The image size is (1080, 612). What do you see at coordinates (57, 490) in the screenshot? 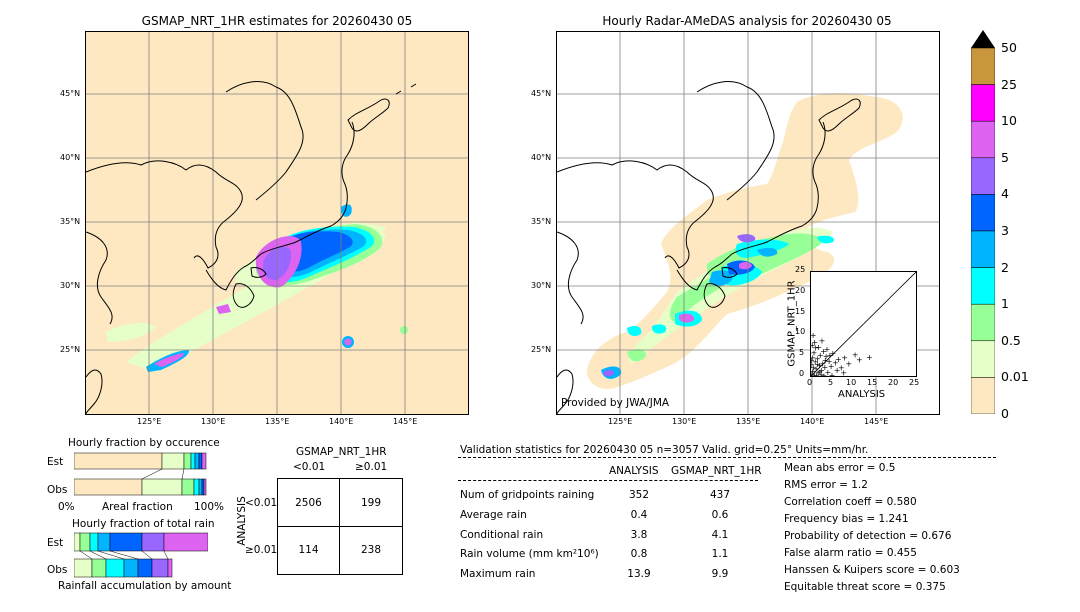
I see `occ-obs-label: Obs` at bounding box center [57, 490].